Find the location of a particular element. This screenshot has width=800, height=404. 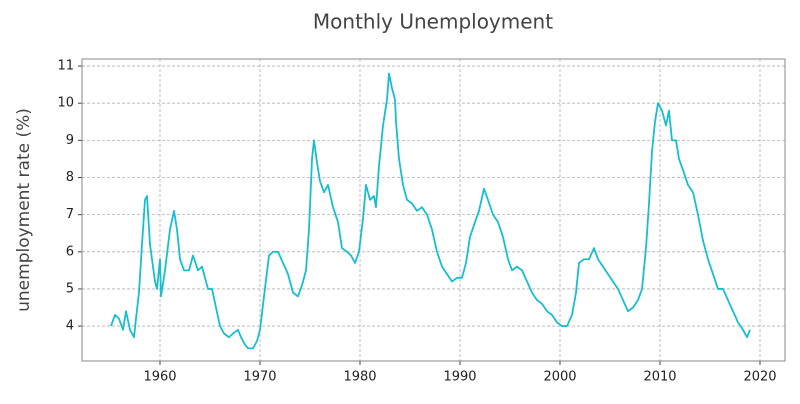

x-tick-label: 1980 is located at coordinates (359, 377).